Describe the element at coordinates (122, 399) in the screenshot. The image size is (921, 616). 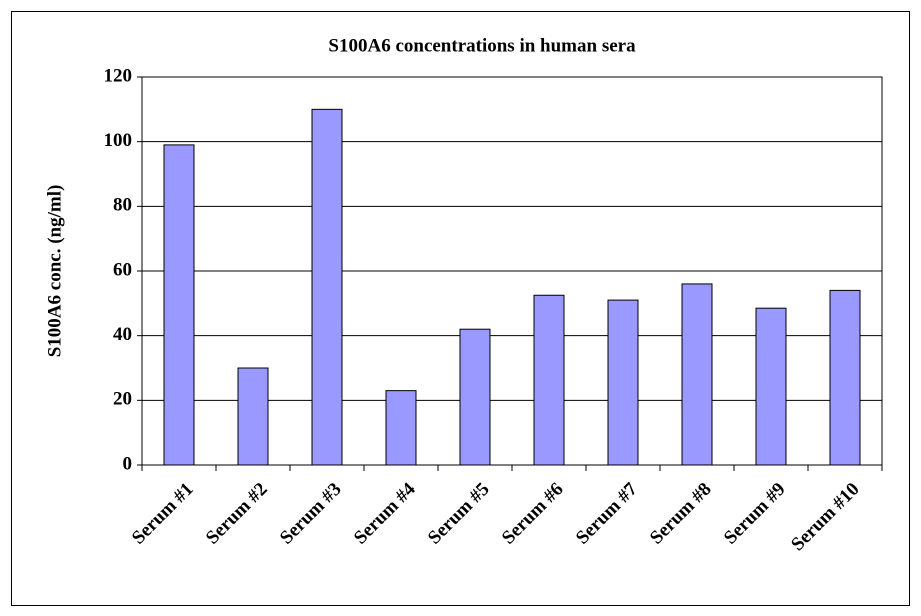
I see `y-tick-label: 20` at that location.